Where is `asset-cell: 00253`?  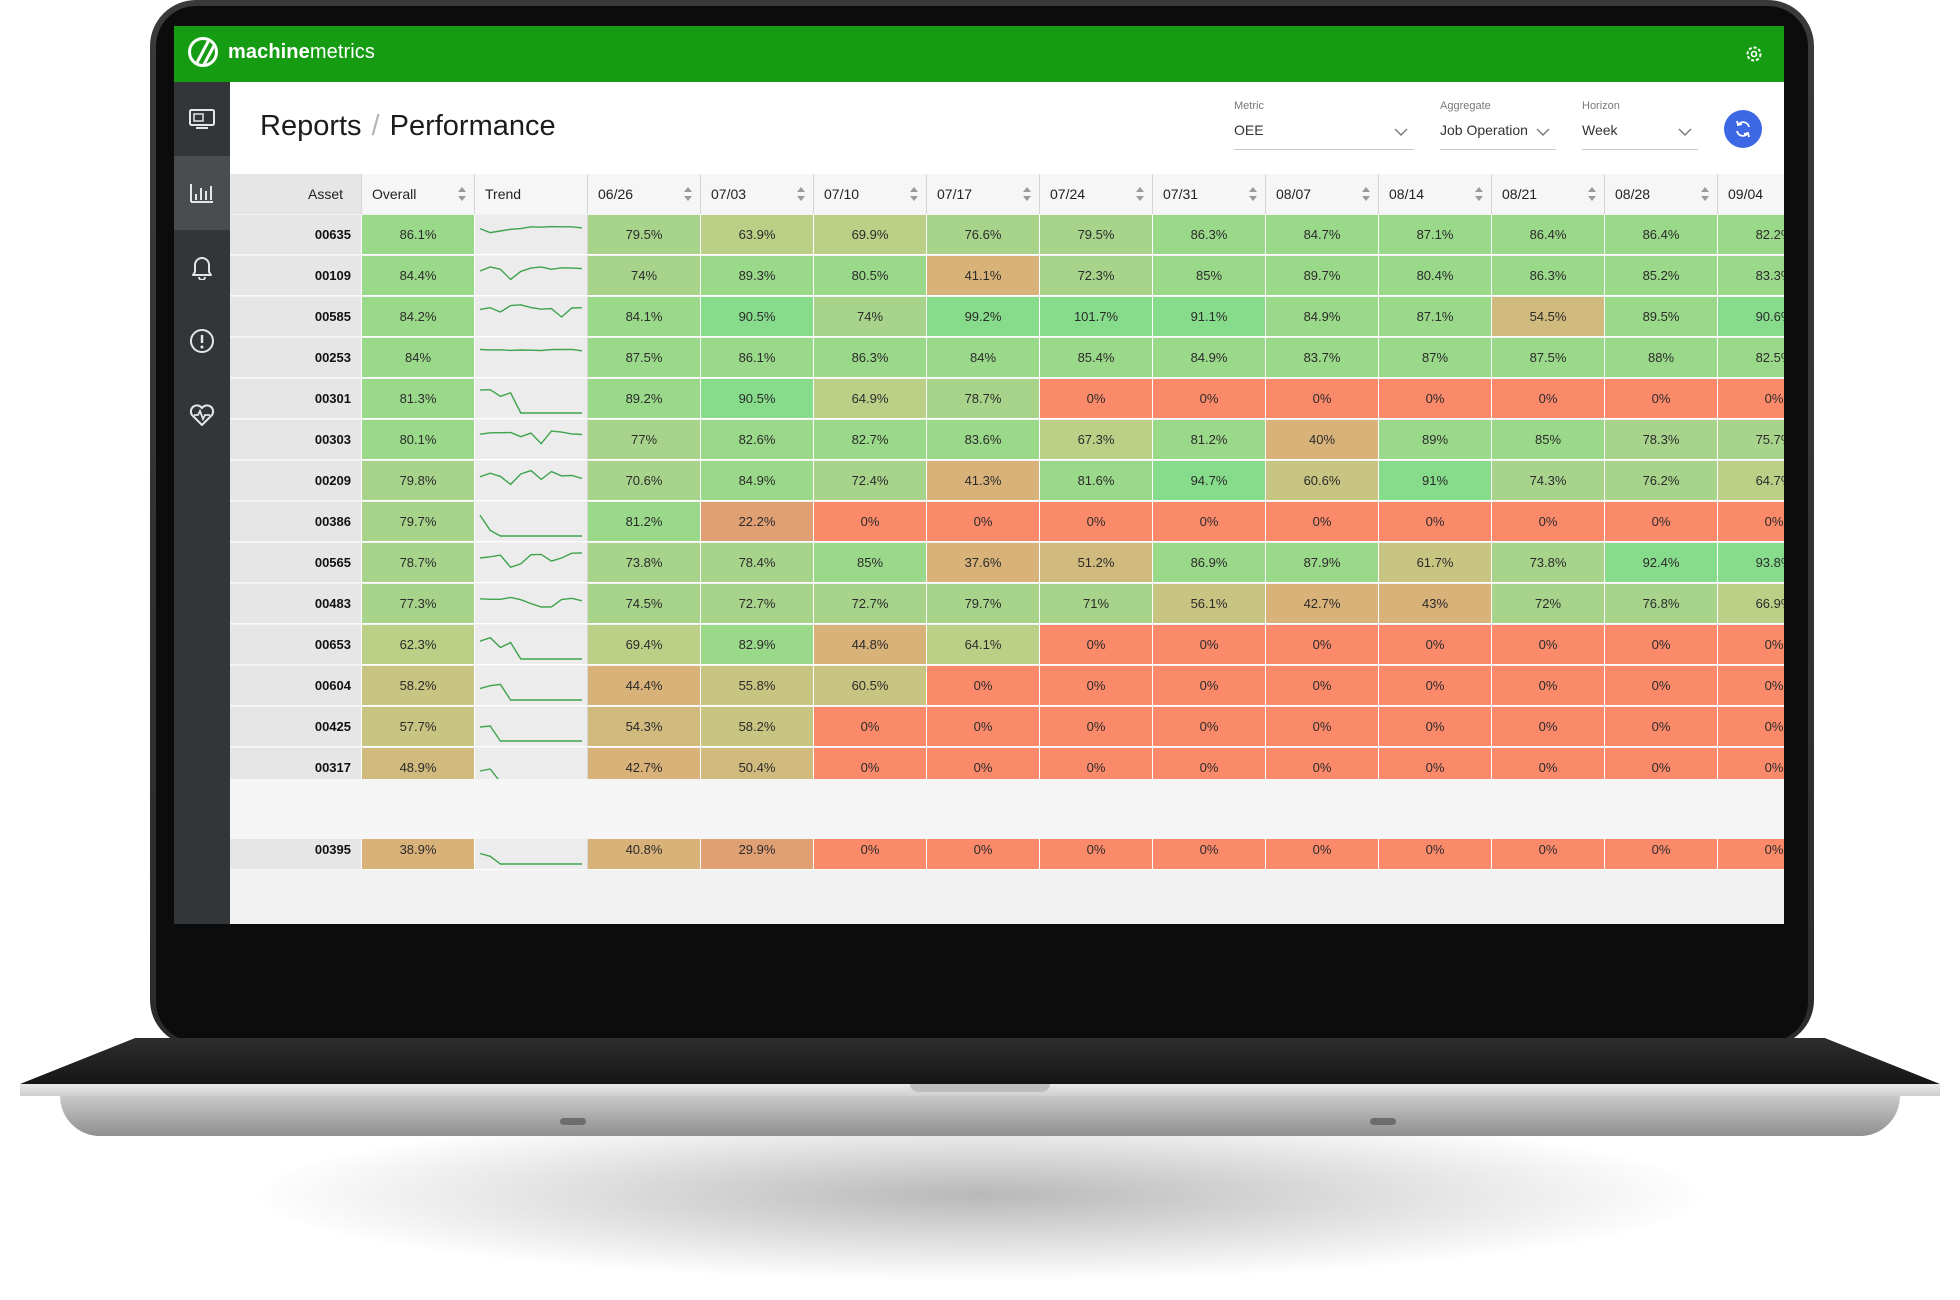
asset-cell: 00253 is located at coordinates (296, 358).